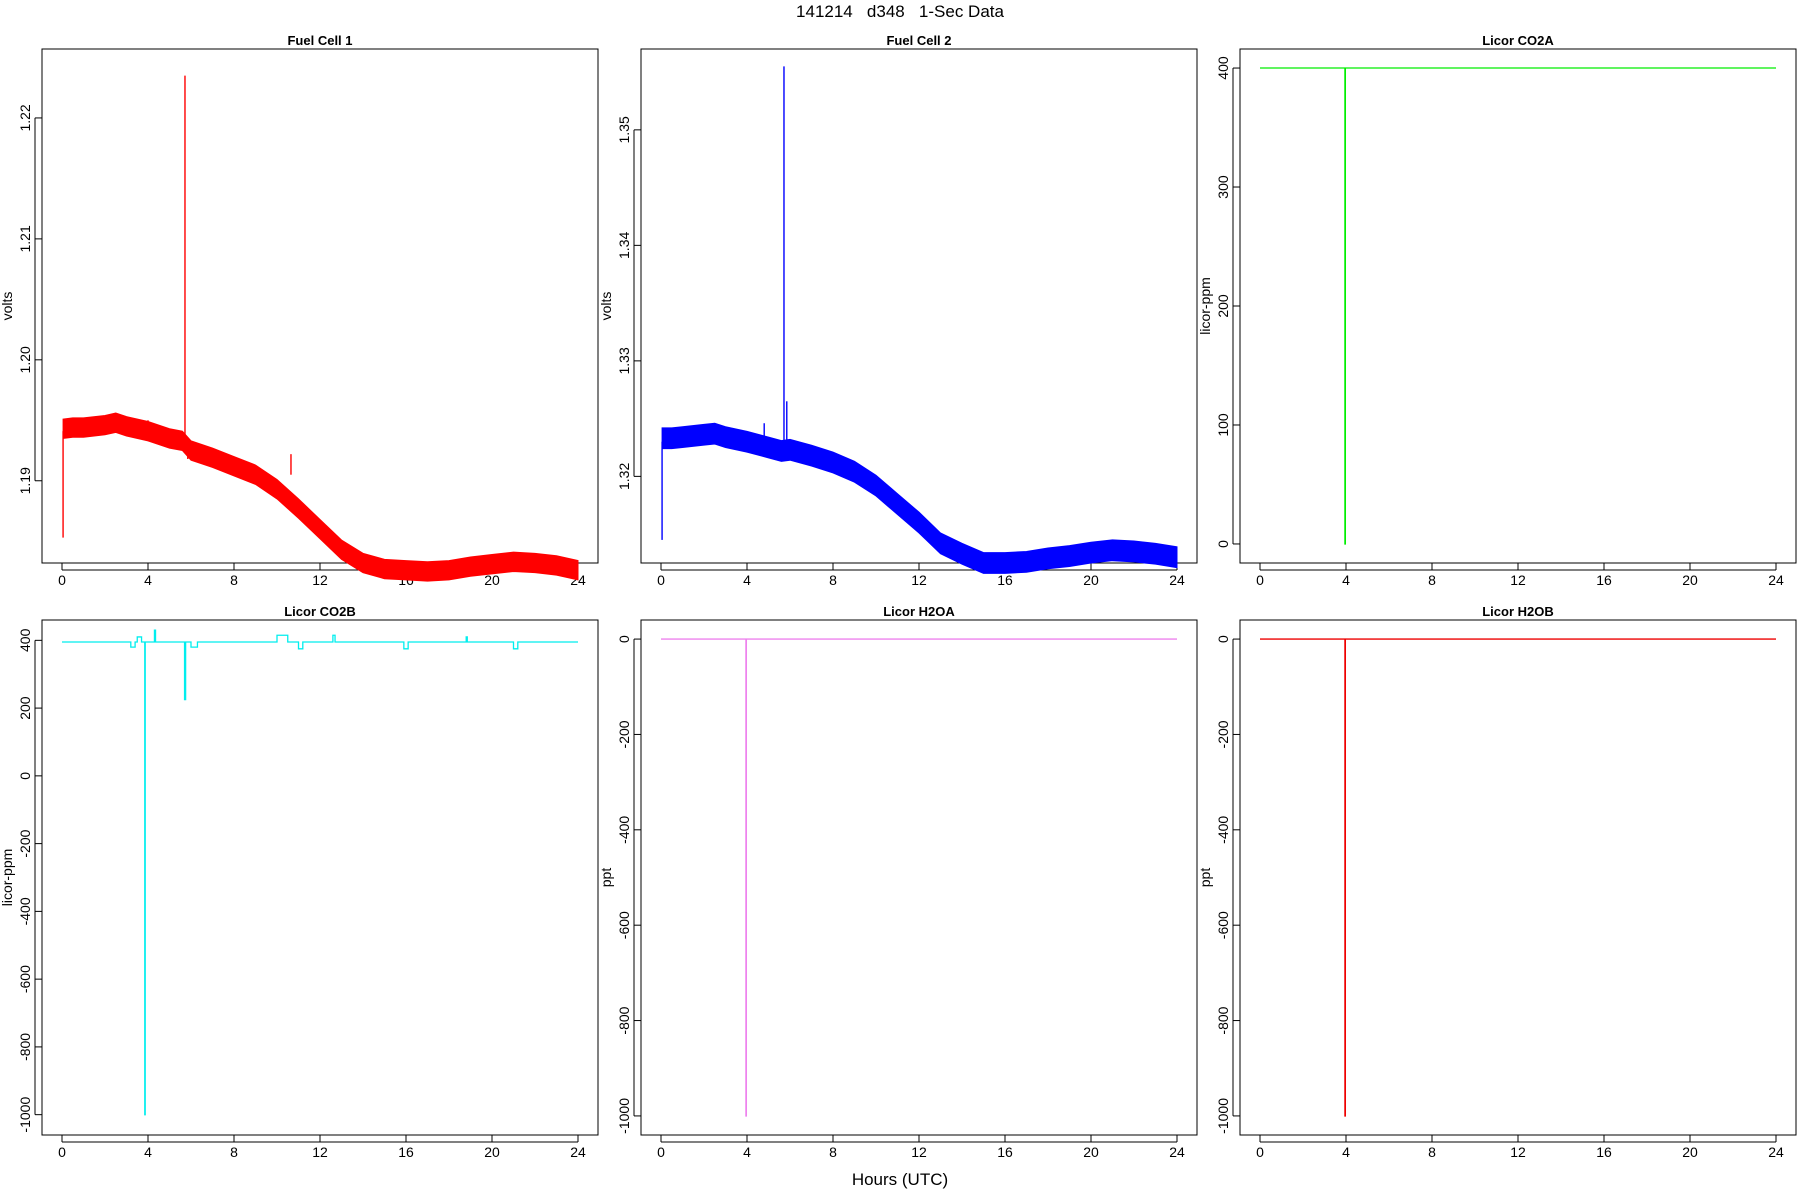  I want to click on y-tick-label: 1.21, so click(25, 238).